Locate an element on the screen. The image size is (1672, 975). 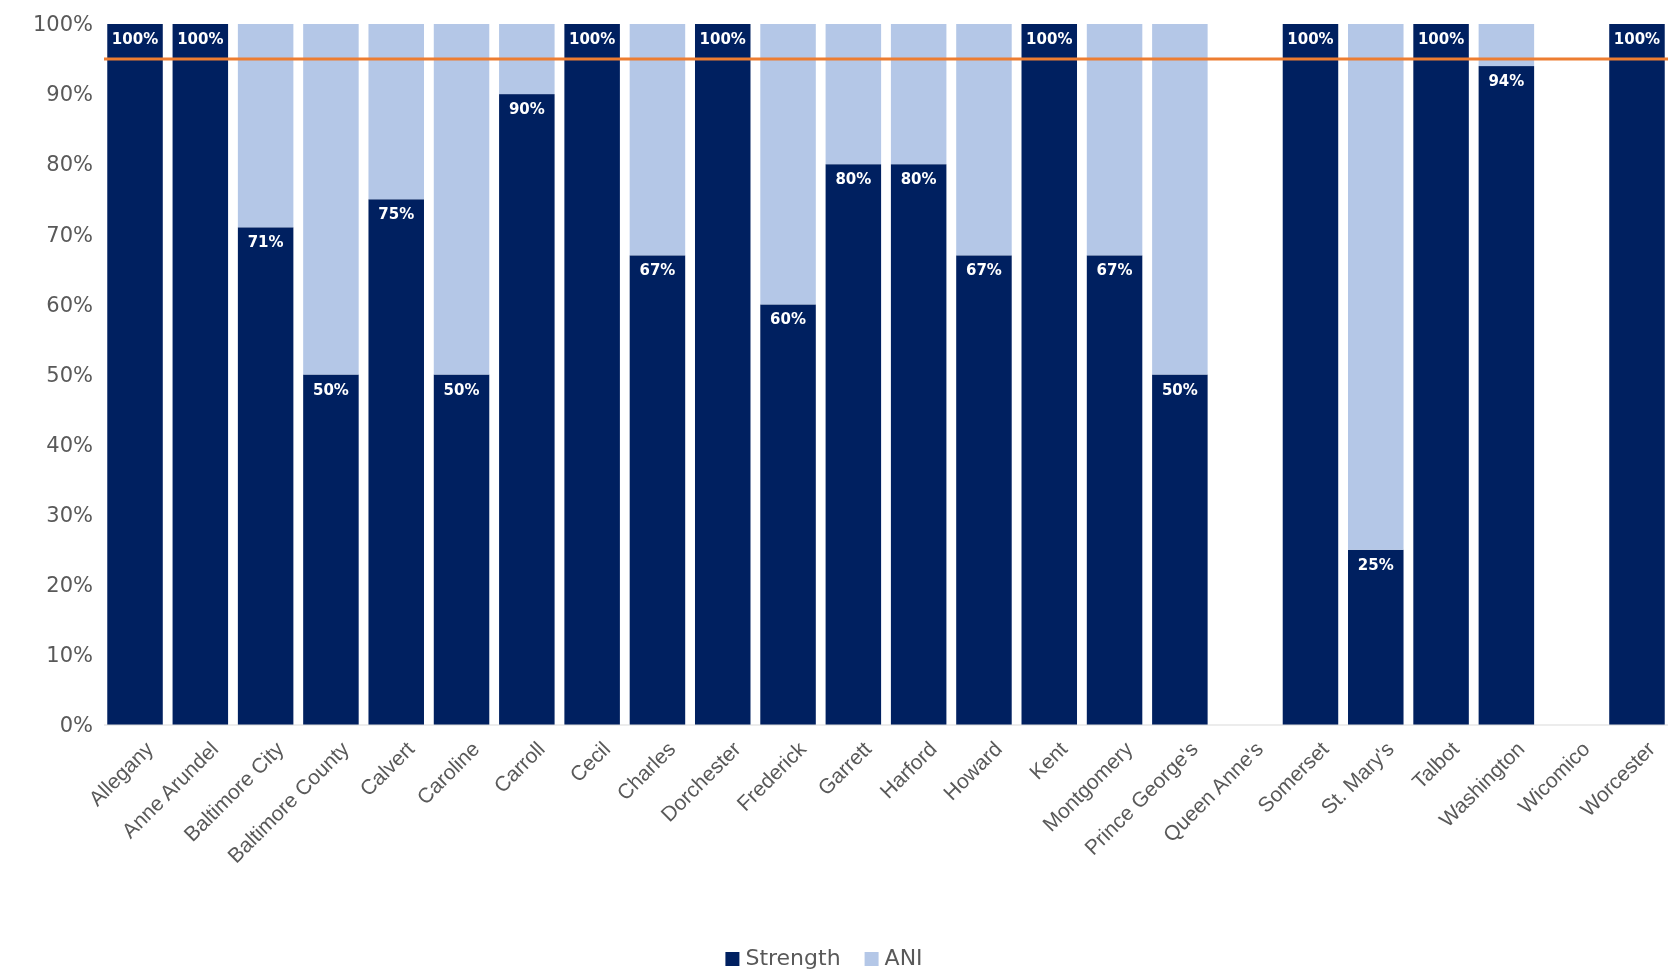
data-label: 94% is located at coordinates (1506, 81).